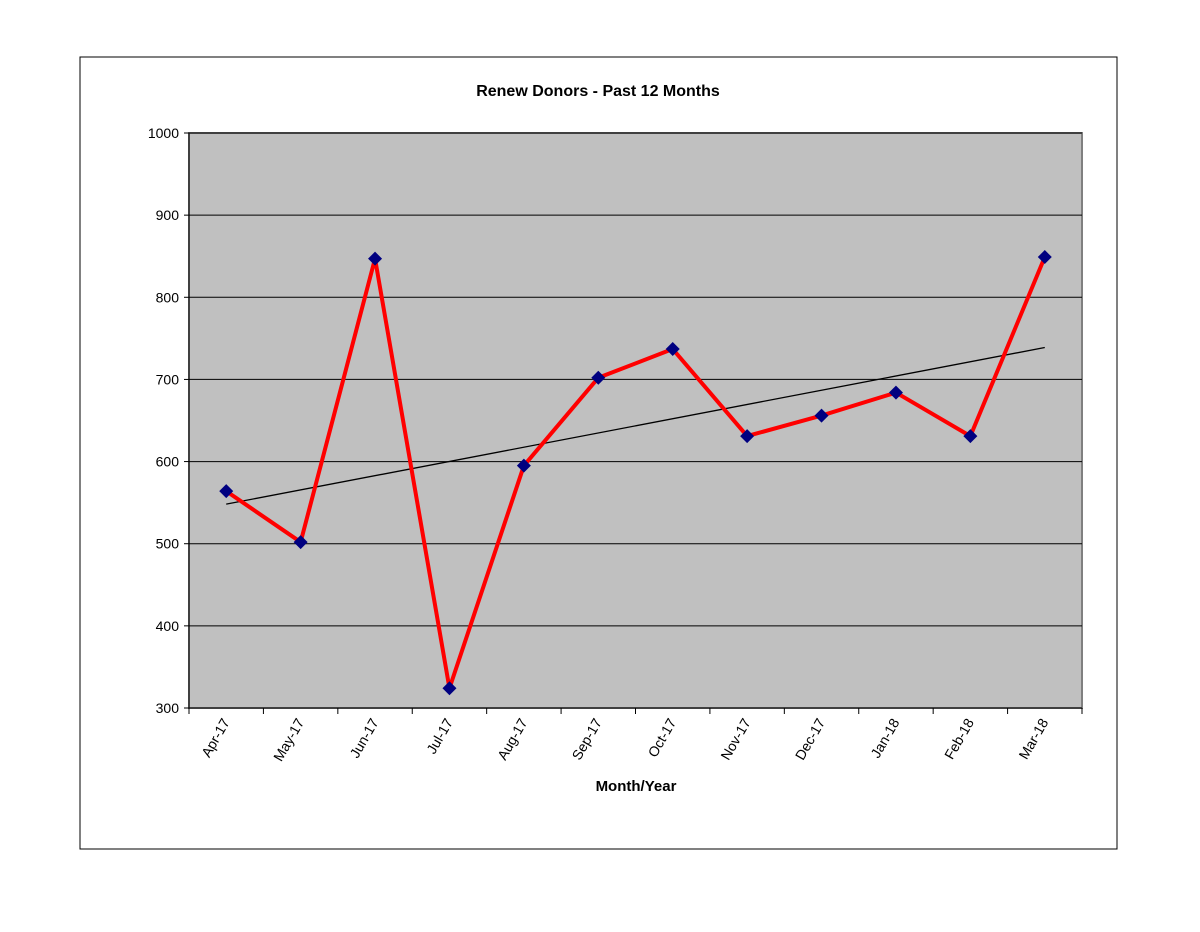 The image size is (1200, 932). What do you see at coordinates (168, 626) in the screenshot?
I see `y-tick-label: 400` at bounding box center [168, 626].